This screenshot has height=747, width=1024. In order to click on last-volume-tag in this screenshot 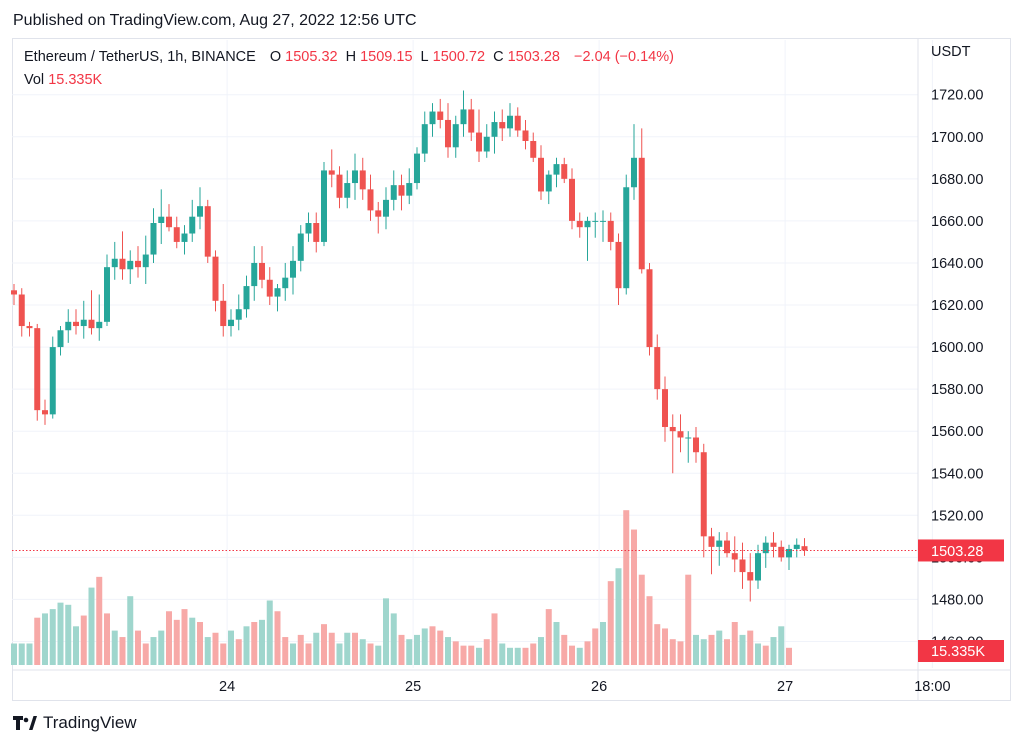, I will do `click(961, 651)`.